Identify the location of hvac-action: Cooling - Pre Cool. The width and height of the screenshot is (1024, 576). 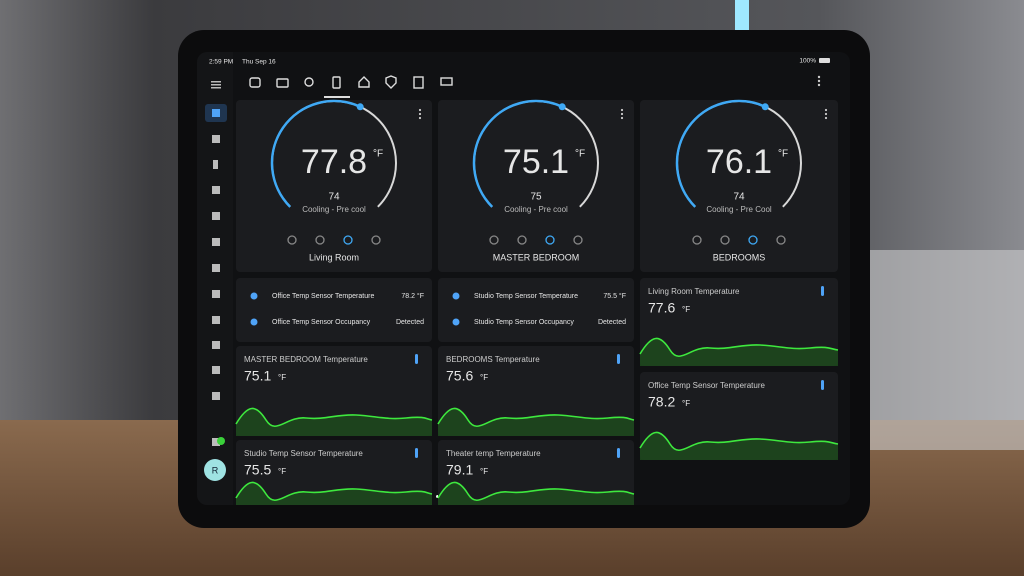
(739, 209).